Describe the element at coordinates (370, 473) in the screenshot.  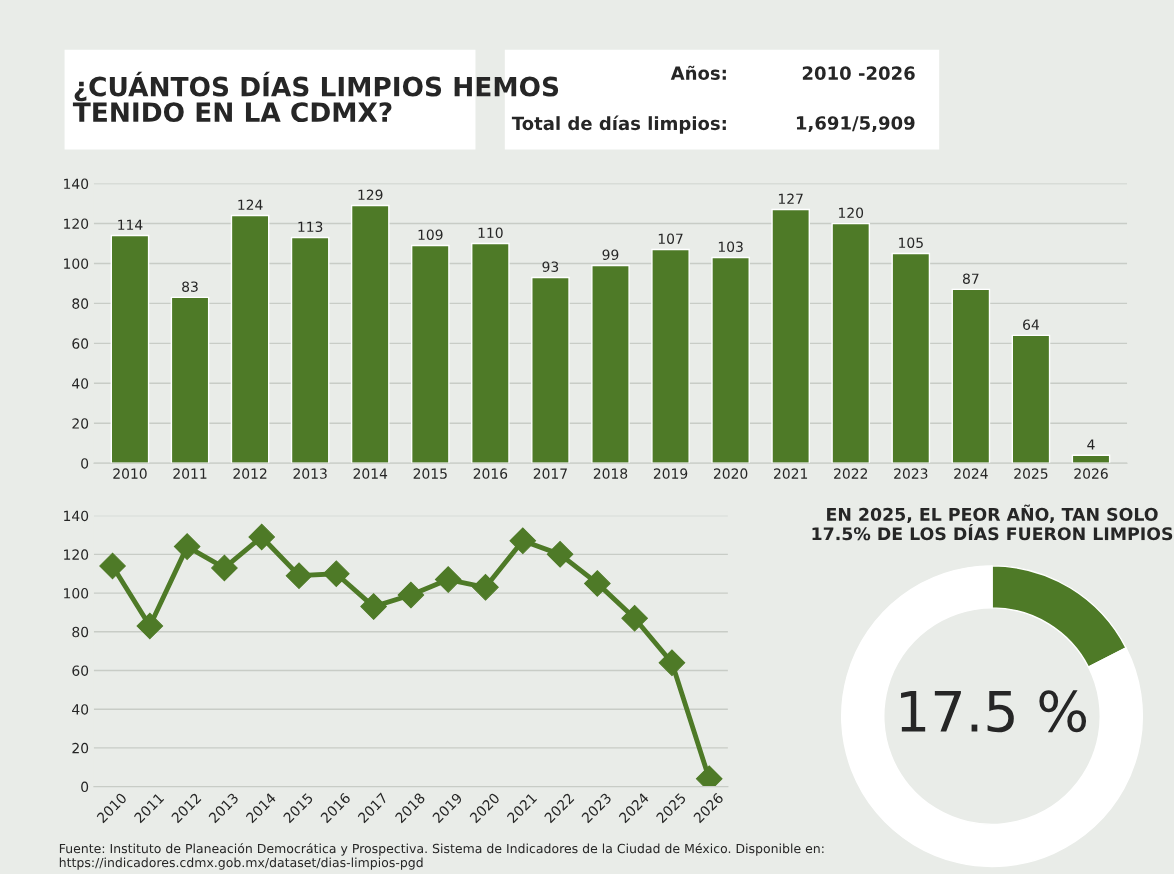
I see `x-tick-label: 2014` at that location.